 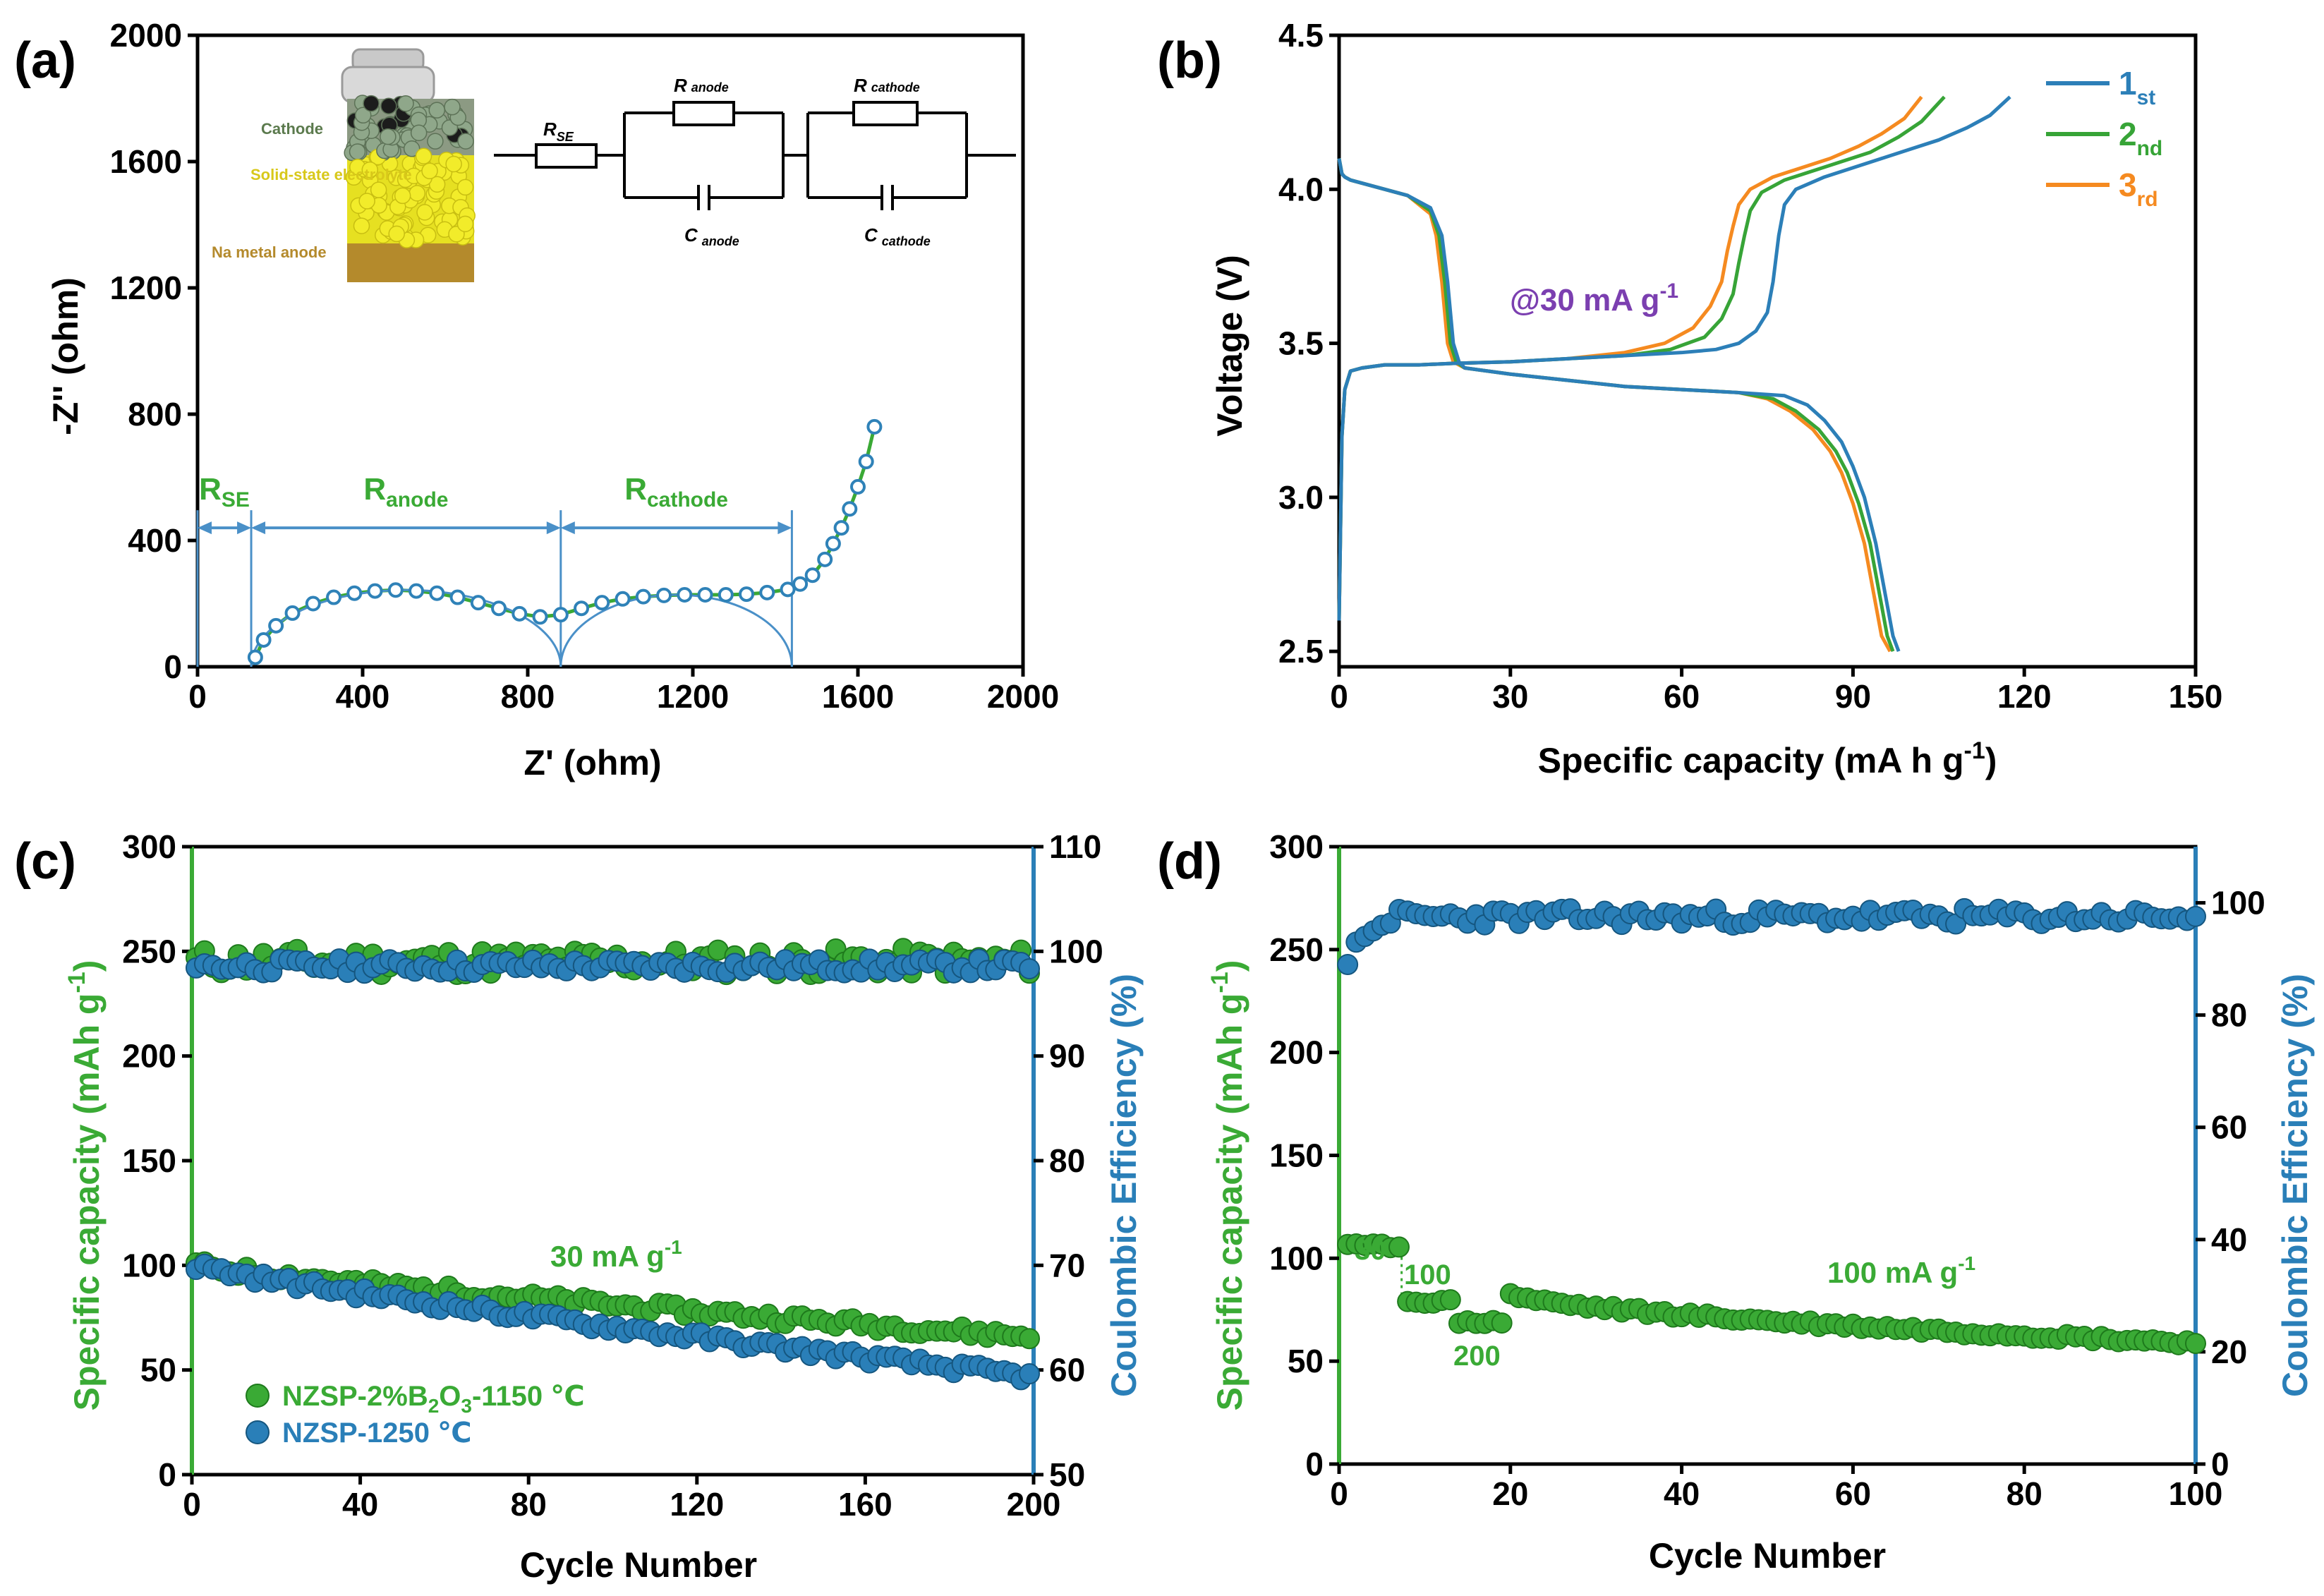 What do you see at coordinates (1301, 497) in the screenshot?
I see `y-tick-label: 3.0` at bounding box center [1301, 497].